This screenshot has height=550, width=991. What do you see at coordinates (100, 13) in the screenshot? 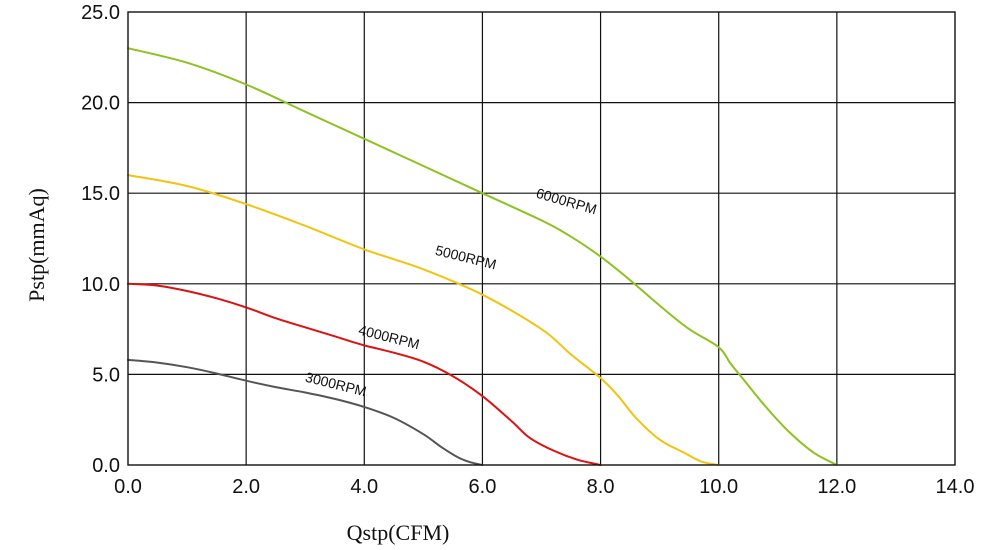
I see `y-tick-label: 25.0` at bounding box center [100, 13].